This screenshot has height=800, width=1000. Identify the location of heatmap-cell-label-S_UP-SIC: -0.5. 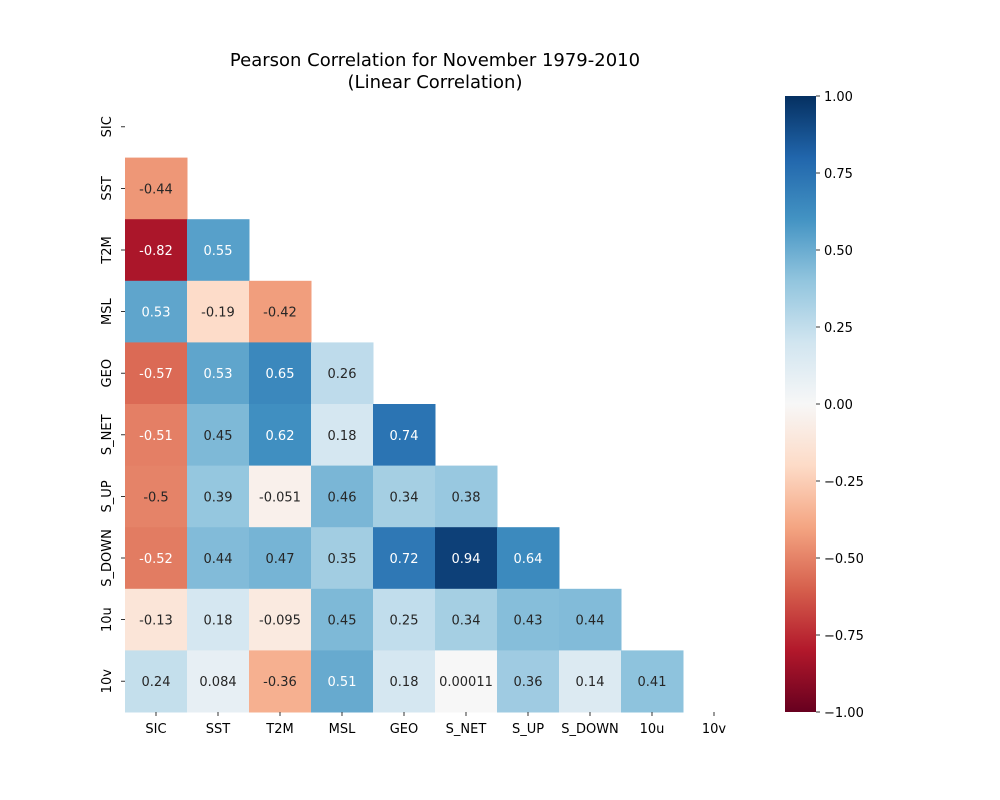
(155, 497).